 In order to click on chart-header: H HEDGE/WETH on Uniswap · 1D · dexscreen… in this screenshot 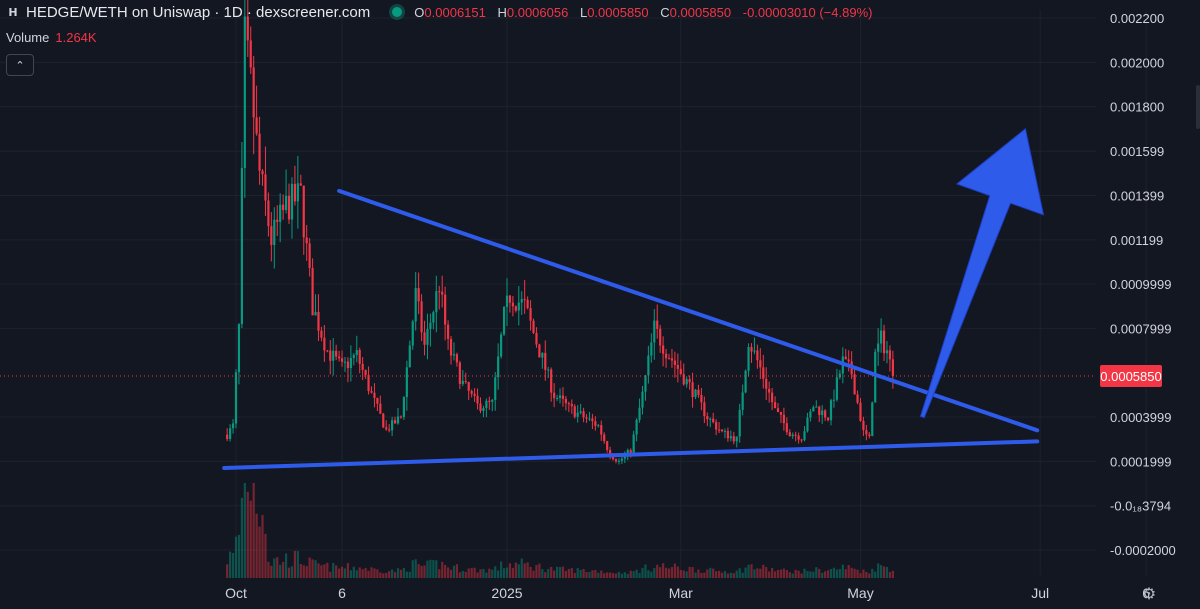, I will do `click(436, 12)`.